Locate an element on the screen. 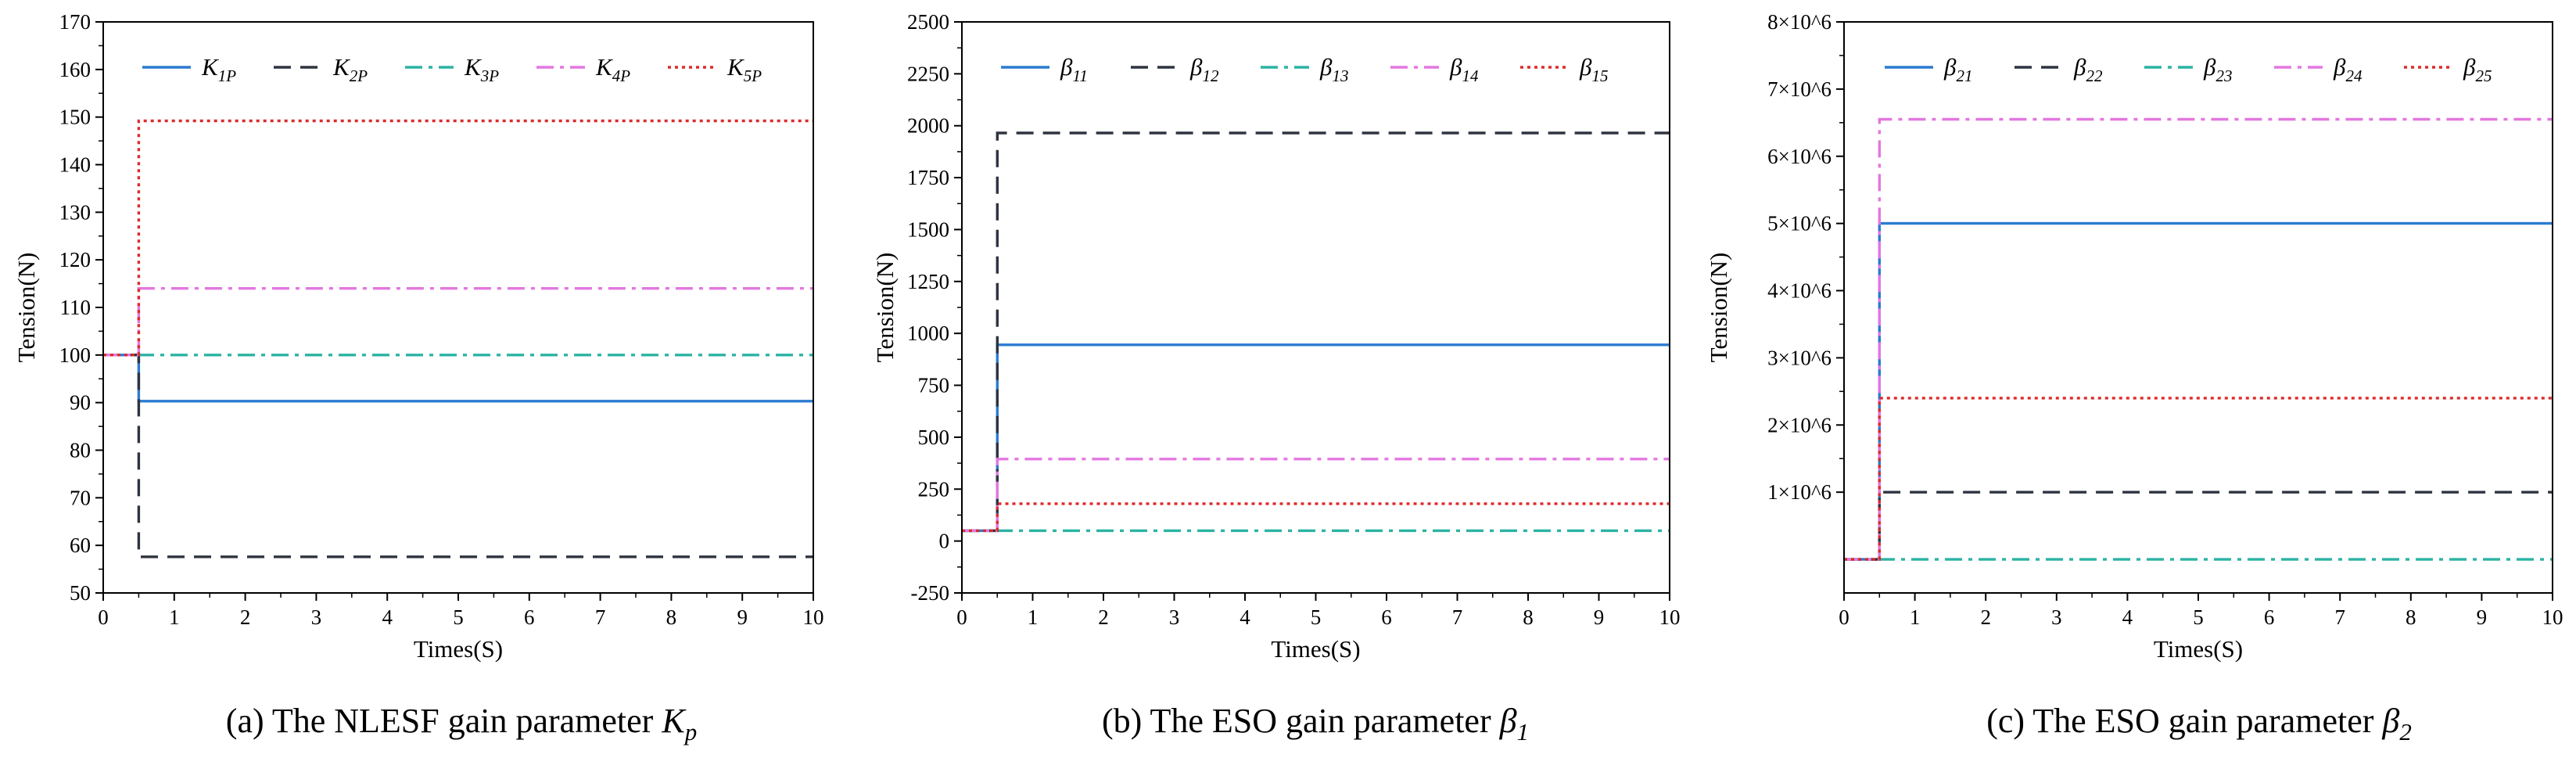  y-tick-label: 1×10^6 is located at coordinates (1800, 492).